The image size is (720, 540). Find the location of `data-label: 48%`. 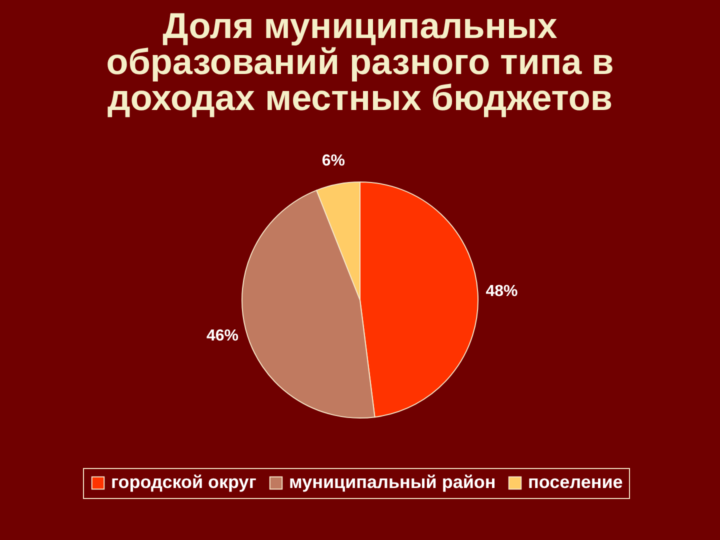

data-label: 48% is located at coordinates (502, 291).